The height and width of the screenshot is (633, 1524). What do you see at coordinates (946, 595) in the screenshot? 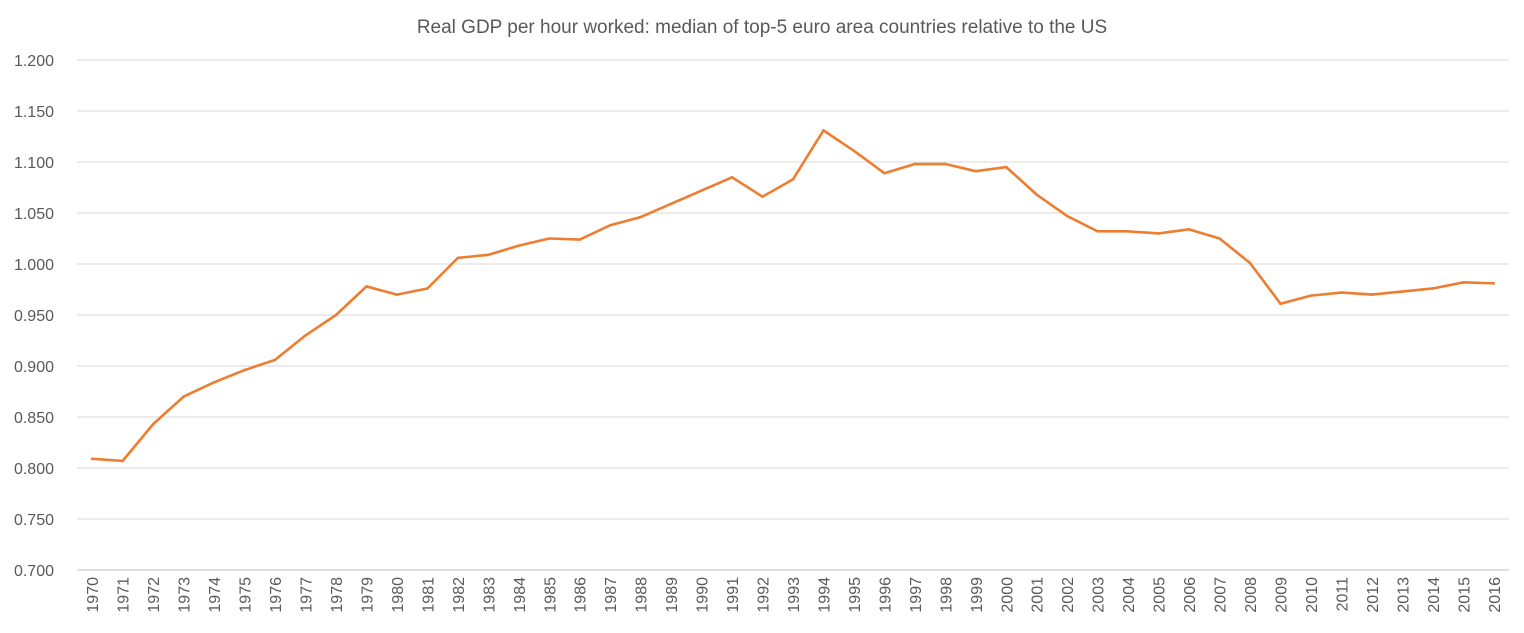
I see `x-tick-label: 1998` at bounding box center [946, 595].